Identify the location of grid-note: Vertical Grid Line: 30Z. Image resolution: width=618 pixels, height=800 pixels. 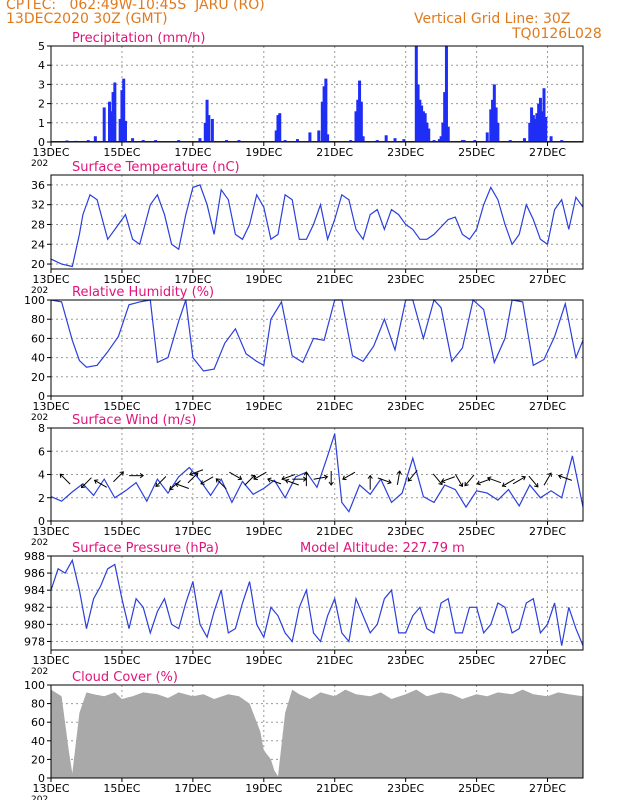
(492, 19).